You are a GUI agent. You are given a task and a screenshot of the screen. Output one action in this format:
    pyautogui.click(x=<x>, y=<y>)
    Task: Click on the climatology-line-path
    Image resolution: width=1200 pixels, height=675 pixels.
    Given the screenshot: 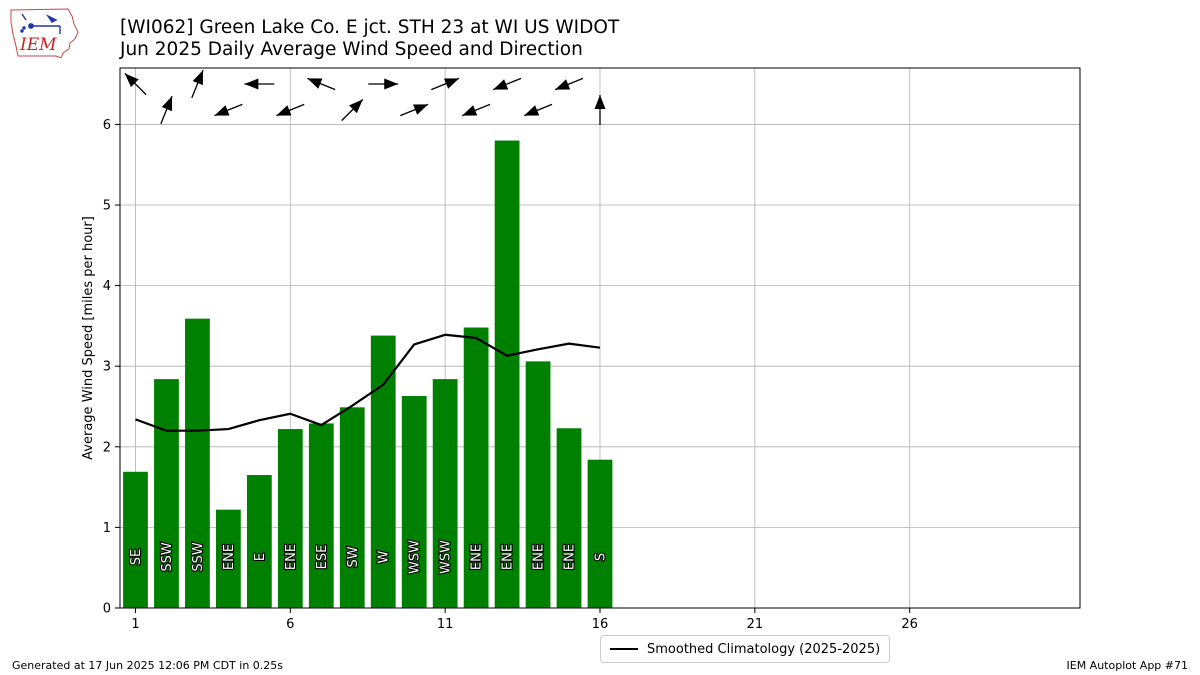 What is the action you would take?
    pyautogui.click(x=368, y=382)
    